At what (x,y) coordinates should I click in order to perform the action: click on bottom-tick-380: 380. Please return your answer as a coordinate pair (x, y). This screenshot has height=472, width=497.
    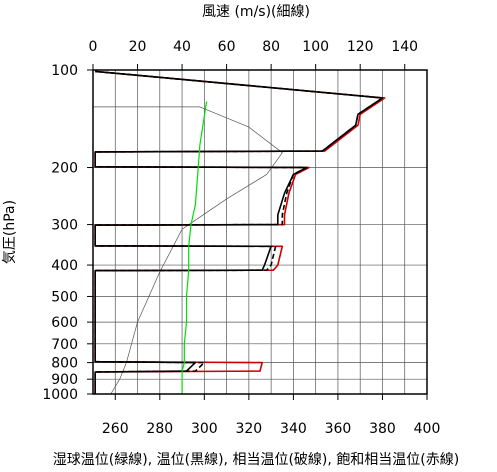
    Looking at the image, I should click on (382, 429).